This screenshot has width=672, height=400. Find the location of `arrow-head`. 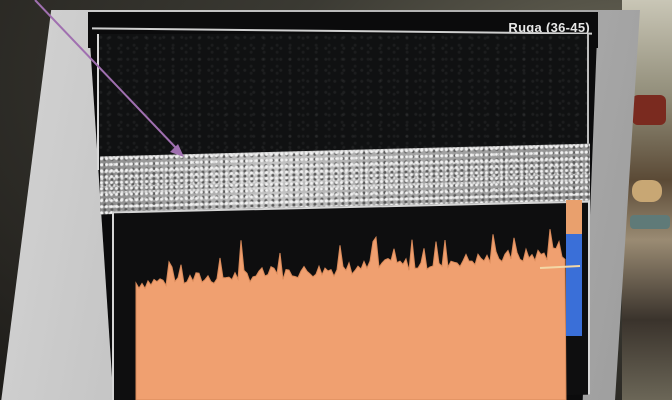

arrow-head is located at coordinates (177, 150).